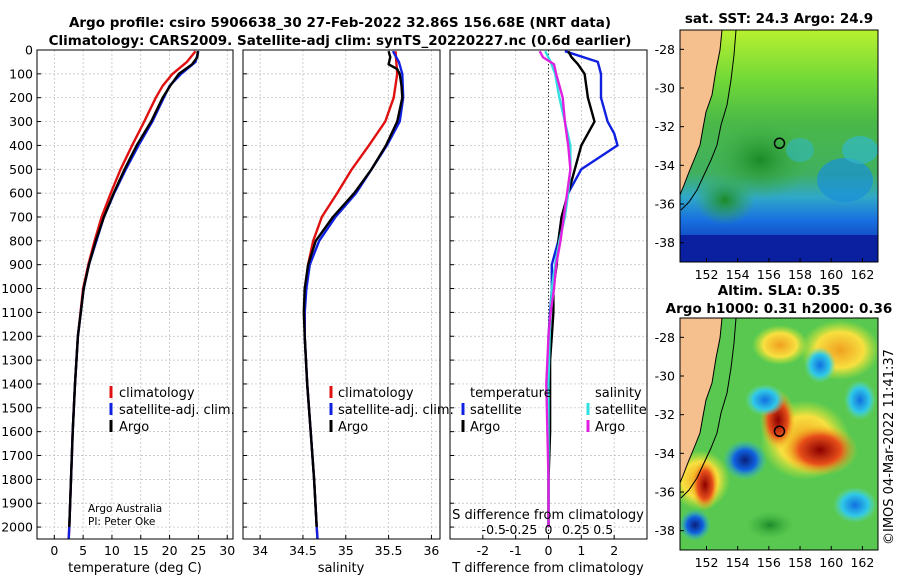 Image resolution: width=900 pixels, height=580 pixels. I want to click on x-tick-label: 25, so click(198, 550).